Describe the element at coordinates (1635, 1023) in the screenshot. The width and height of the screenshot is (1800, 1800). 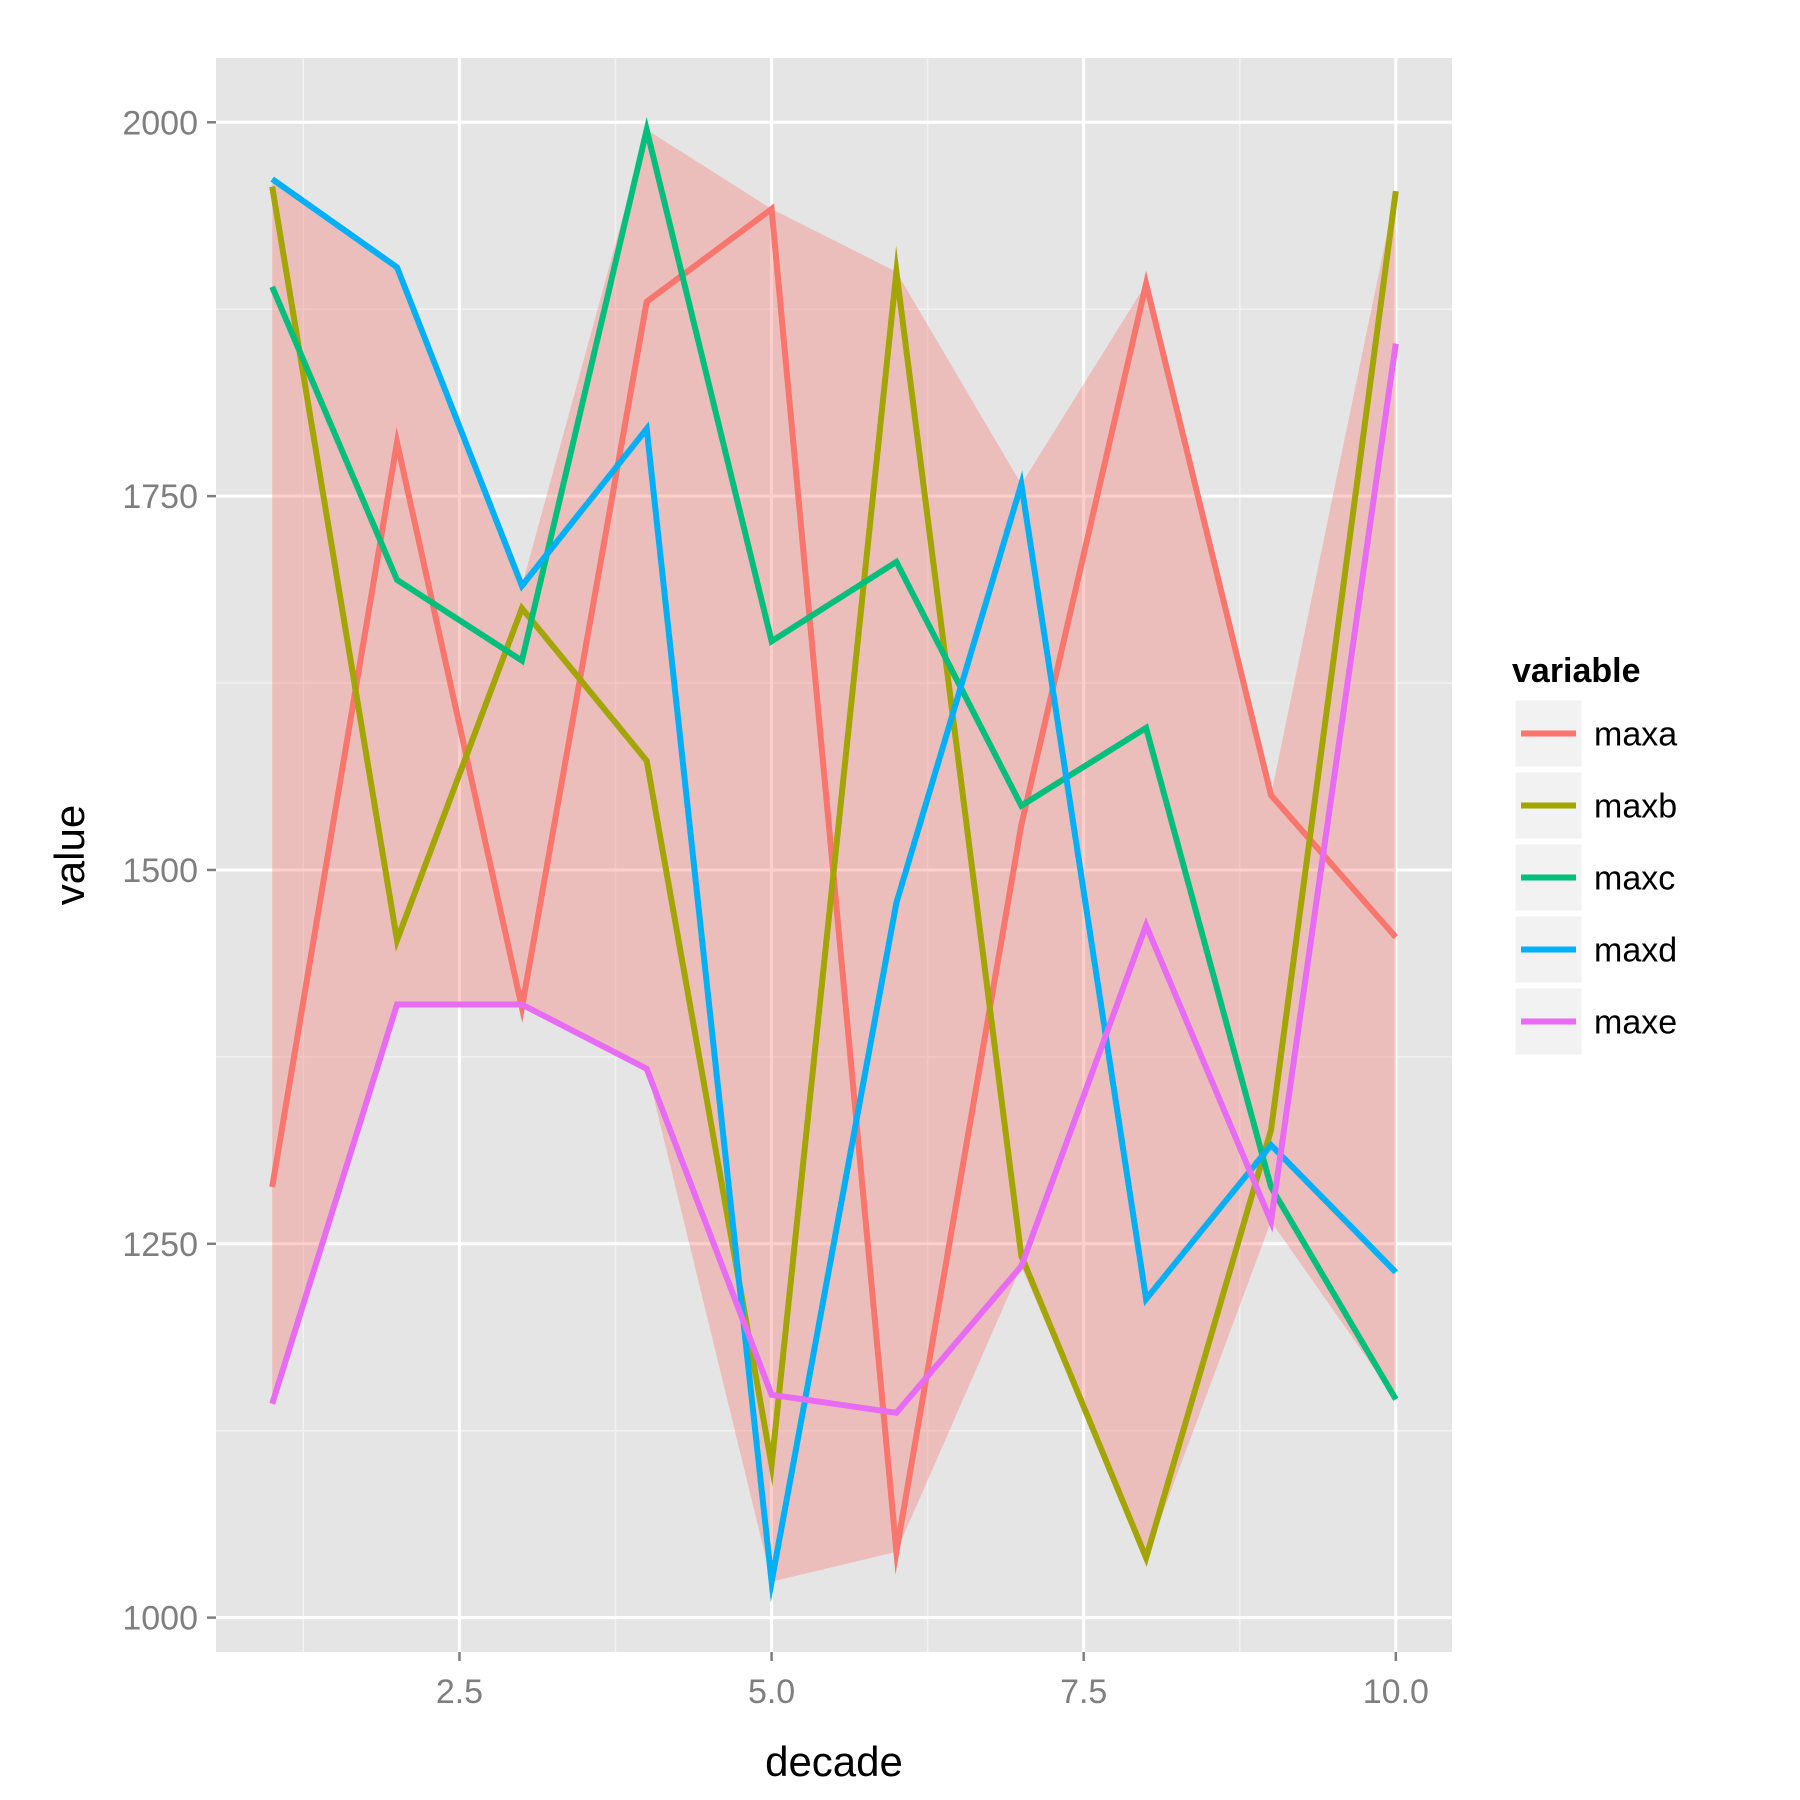
I see `legend-label: maxe` at that location.